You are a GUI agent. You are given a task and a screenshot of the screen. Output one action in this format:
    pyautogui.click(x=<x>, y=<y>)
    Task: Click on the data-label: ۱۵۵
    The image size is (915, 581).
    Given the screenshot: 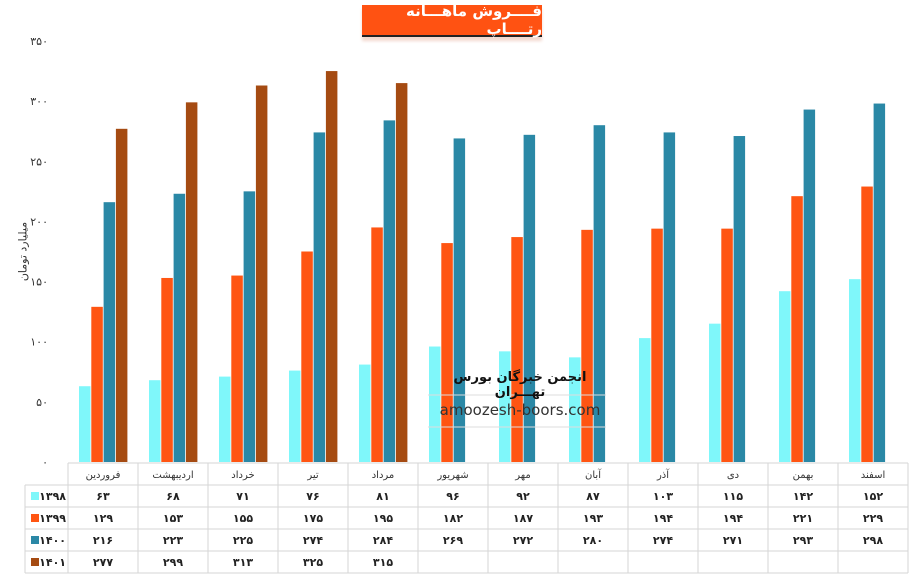 What is the action you would take?
    pyautogui.click(x=243, y=518)
    